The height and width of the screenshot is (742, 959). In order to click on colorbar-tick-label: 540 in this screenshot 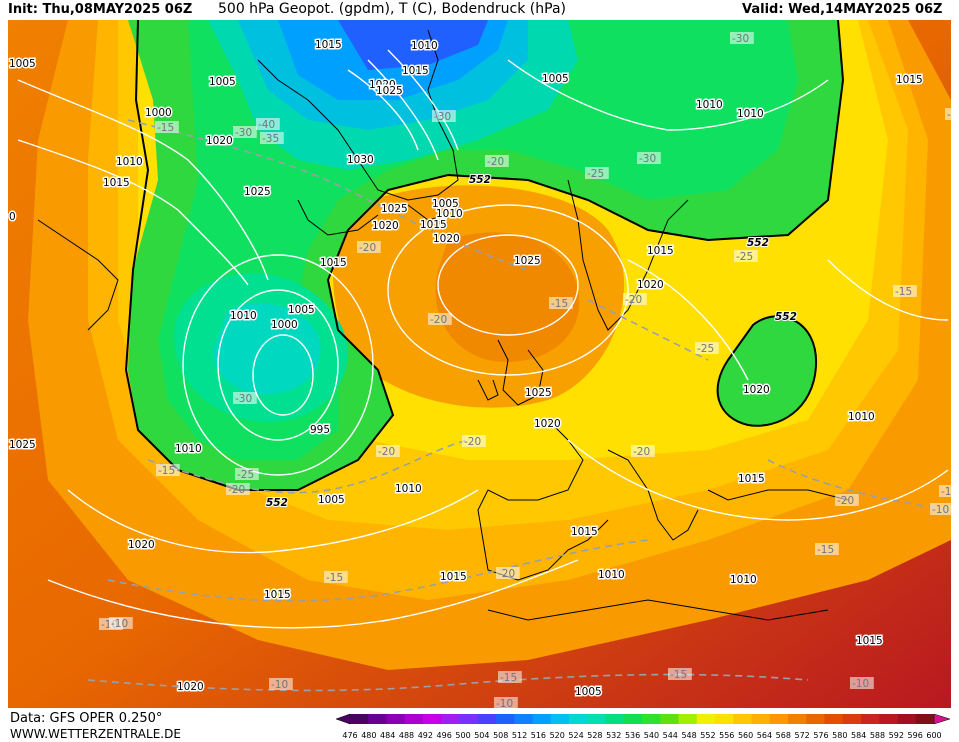, I will do `click(651, 735)`.